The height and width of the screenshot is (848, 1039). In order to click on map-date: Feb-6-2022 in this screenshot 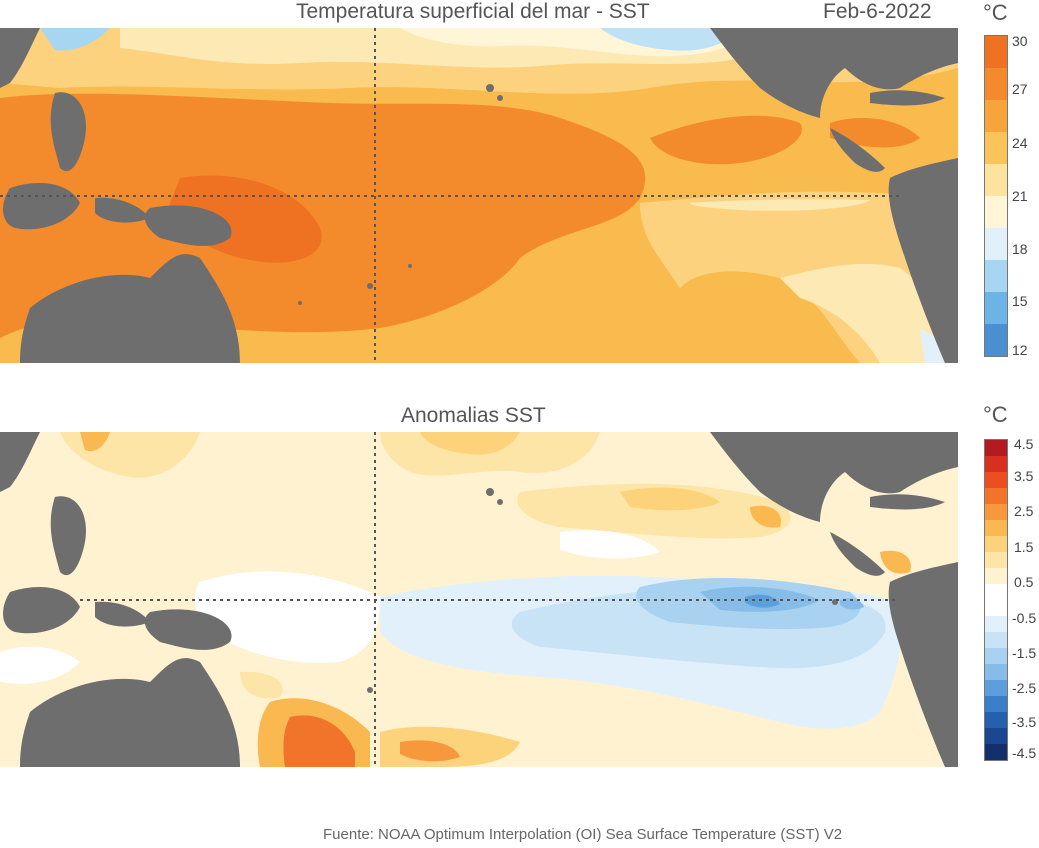, I will do `click(877, 11)`.